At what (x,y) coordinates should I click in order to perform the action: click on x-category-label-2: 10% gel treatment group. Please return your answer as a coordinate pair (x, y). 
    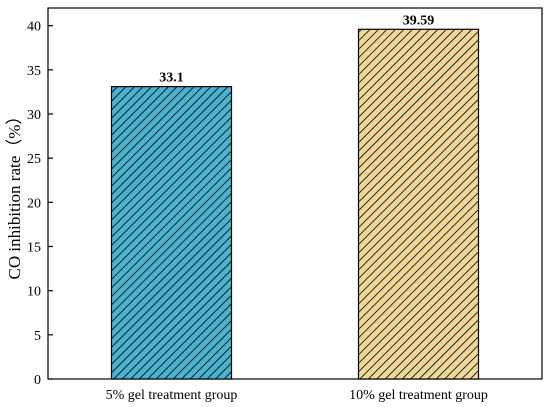
    Looking at the image, I should click on (418, 395).